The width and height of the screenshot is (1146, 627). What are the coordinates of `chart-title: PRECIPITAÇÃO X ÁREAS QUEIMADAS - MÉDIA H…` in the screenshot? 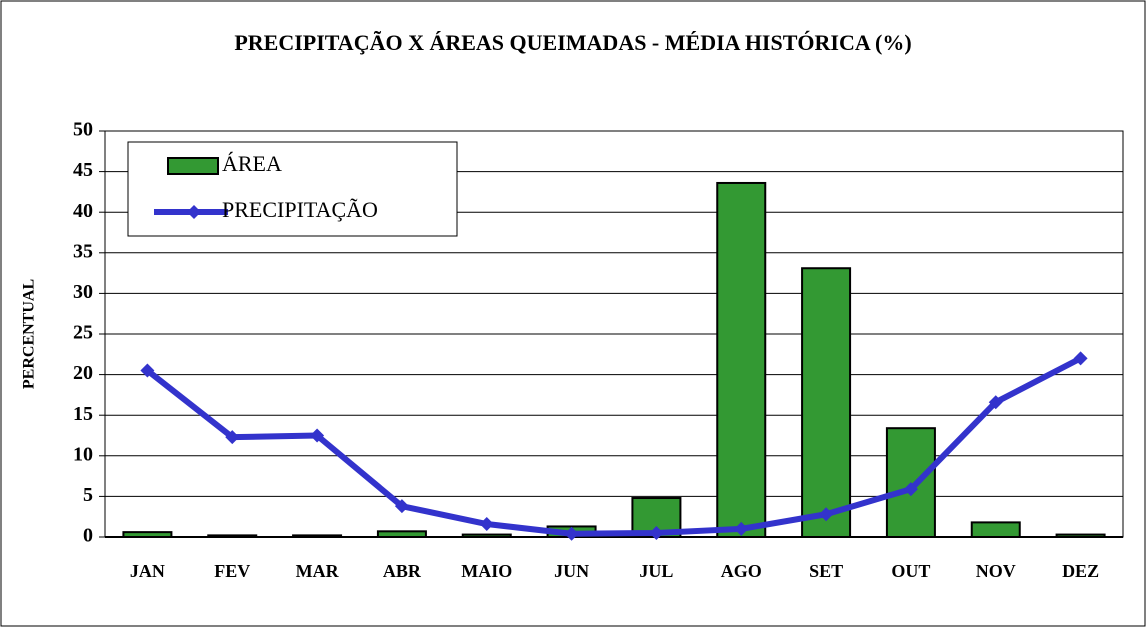 It's located at (572, 42).